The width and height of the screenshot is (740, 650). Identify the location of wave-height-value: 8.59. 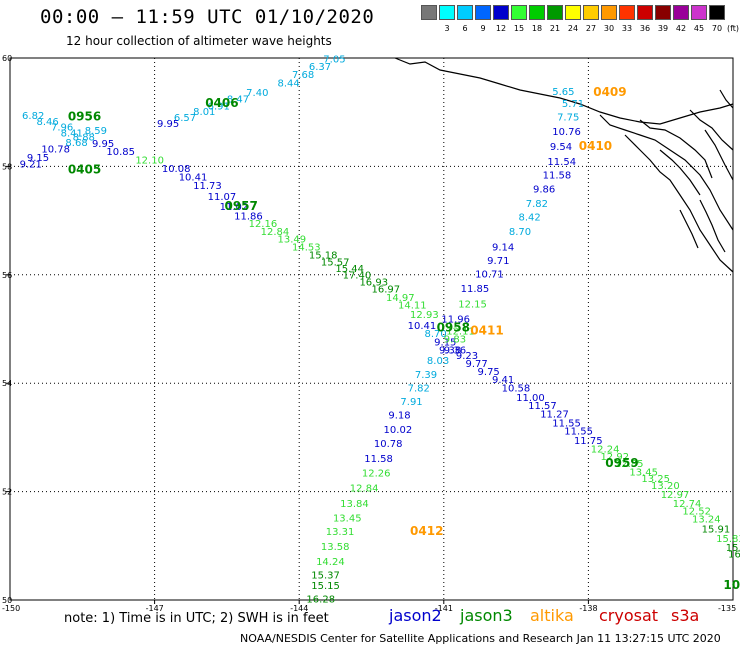
(96, 131).